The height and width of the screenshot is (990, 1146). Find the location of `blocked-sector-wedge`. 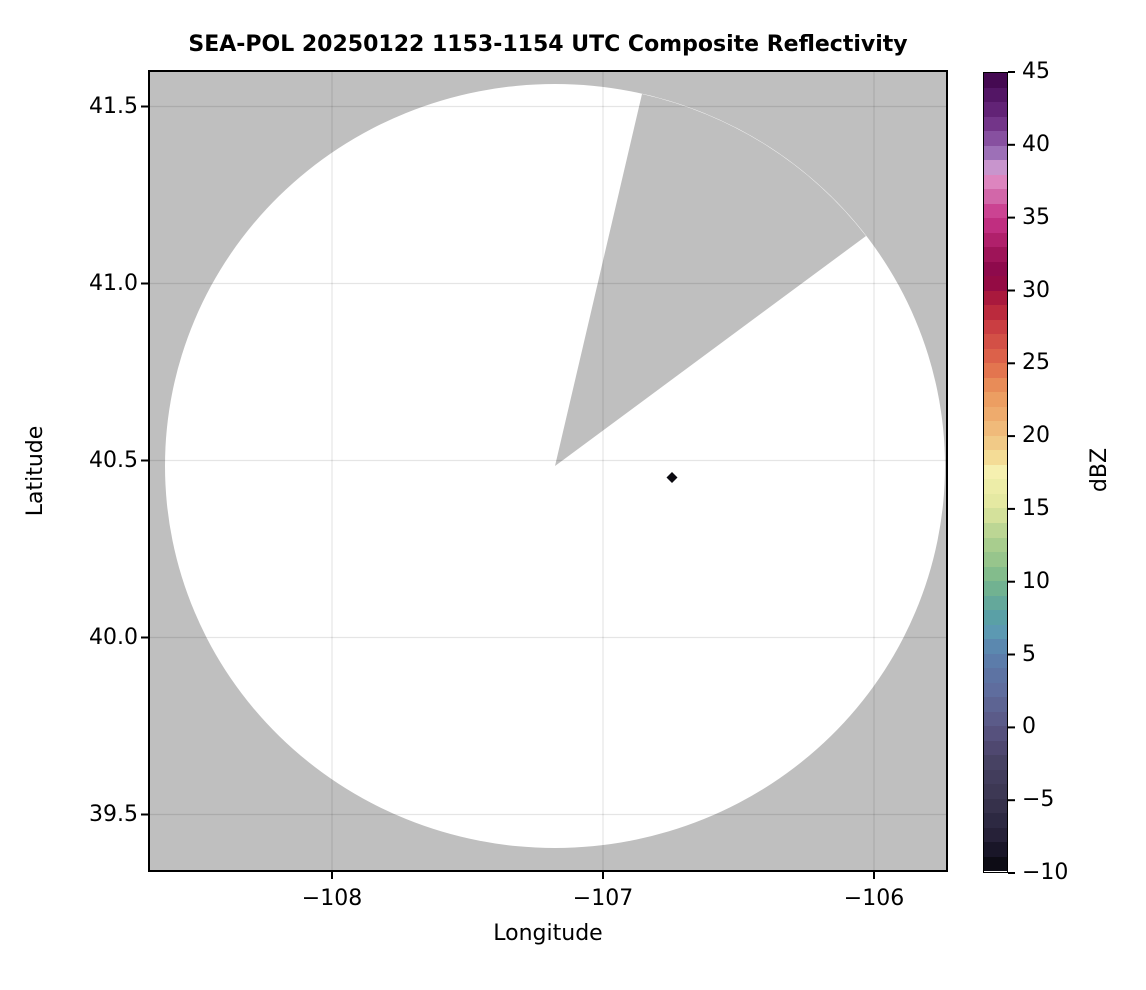

blocked-sector-wedge is located at coordinates (710, 280).